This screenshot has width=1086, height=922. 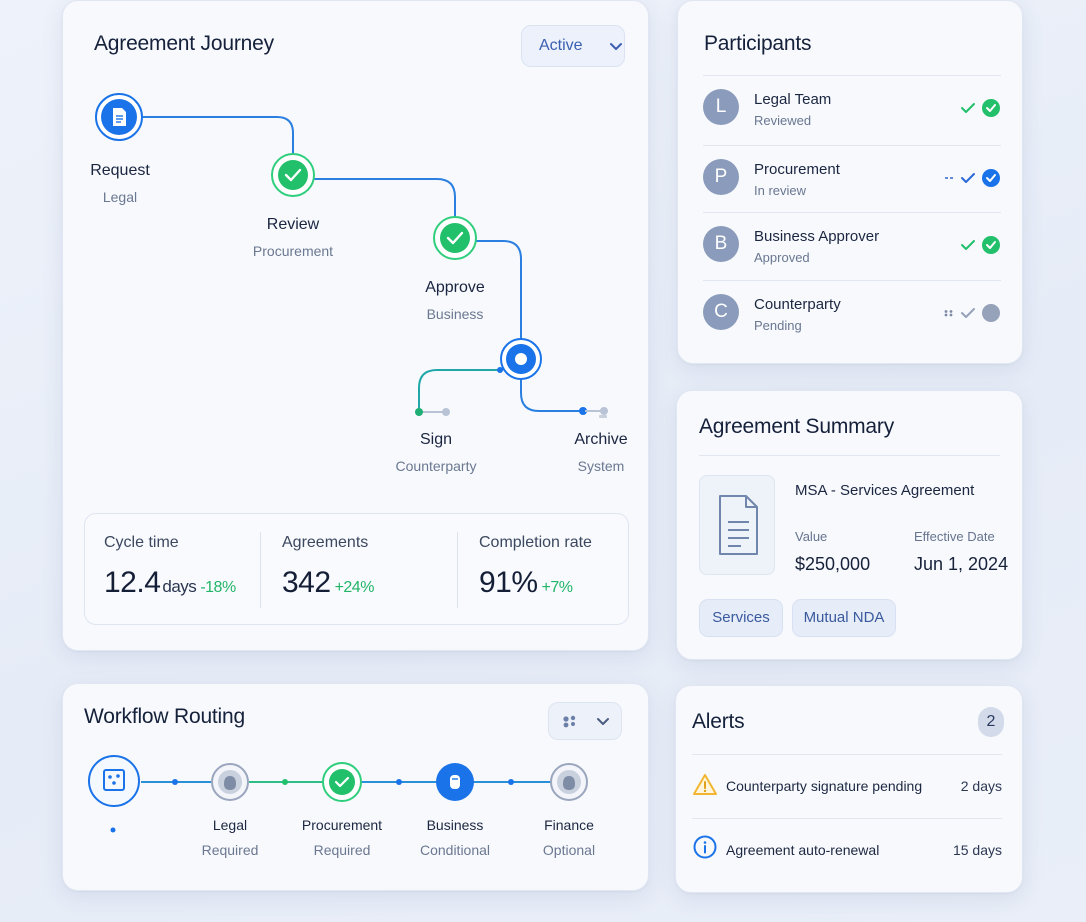 I want to click on route-finance-label: Finance Optional, so click(x=569, y=837).